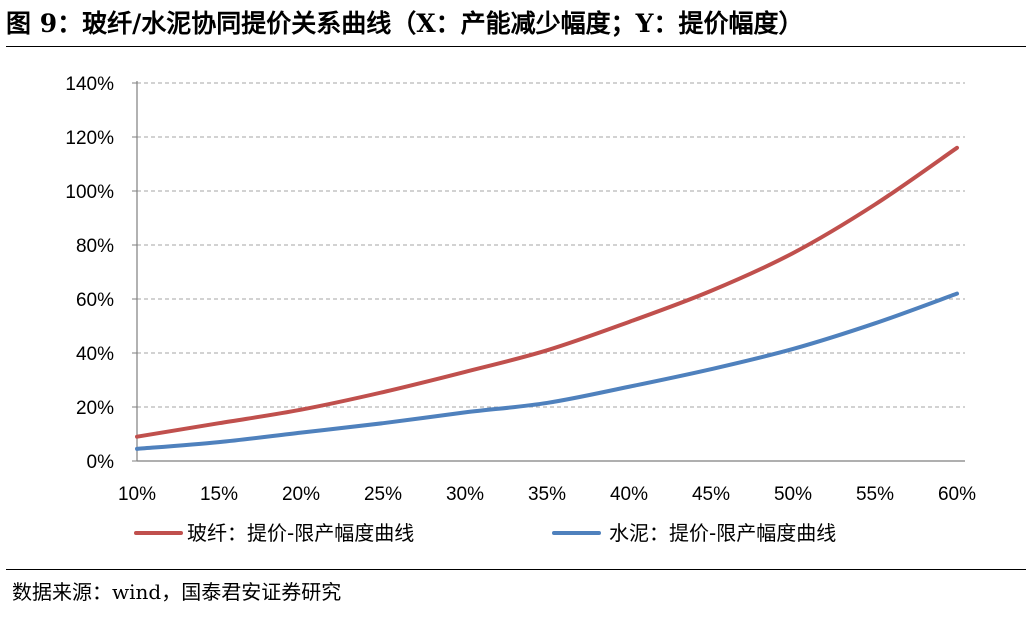  Describe the element at coordinates (219, 494) in the screenshot. I see `x-tick-label: 15%` at that location.